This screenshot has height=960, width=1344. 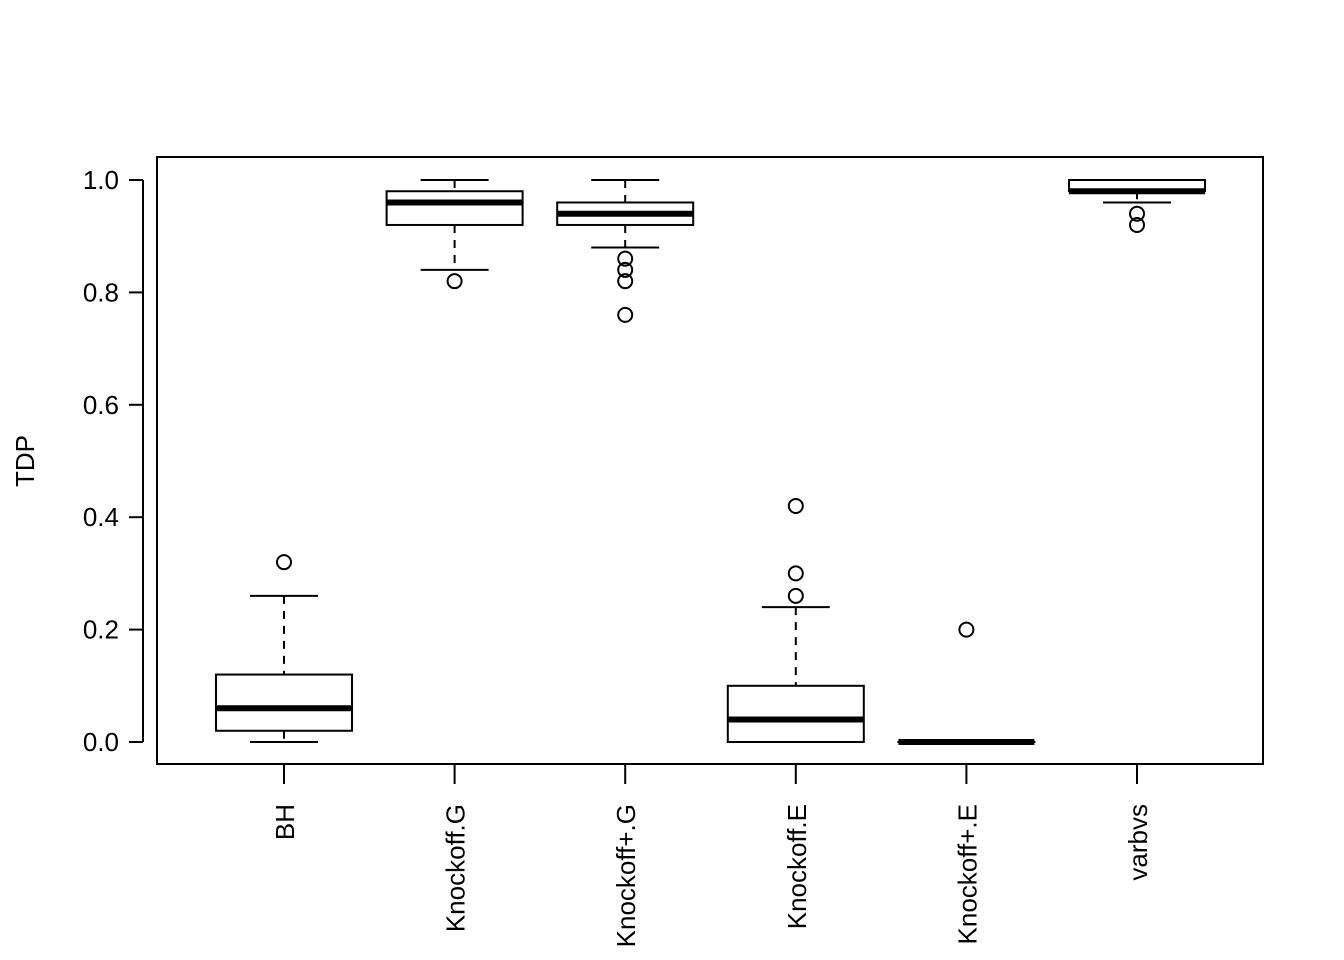 I want to click on y-tick-label: 0.6, so click(x=101, y=405).